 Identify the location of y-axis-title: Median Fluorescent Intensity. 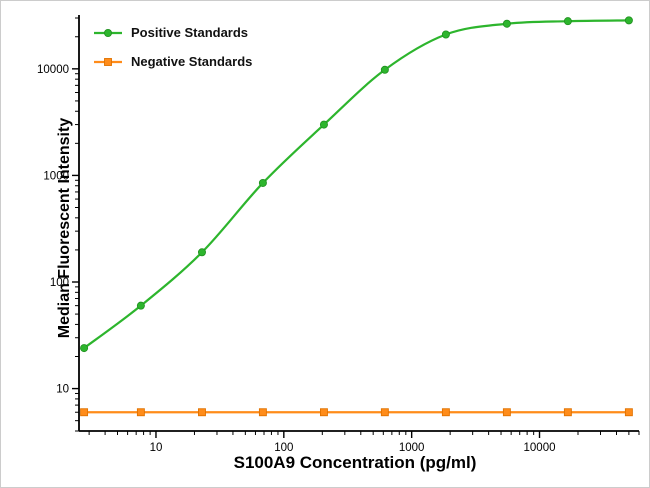
(64, 228).